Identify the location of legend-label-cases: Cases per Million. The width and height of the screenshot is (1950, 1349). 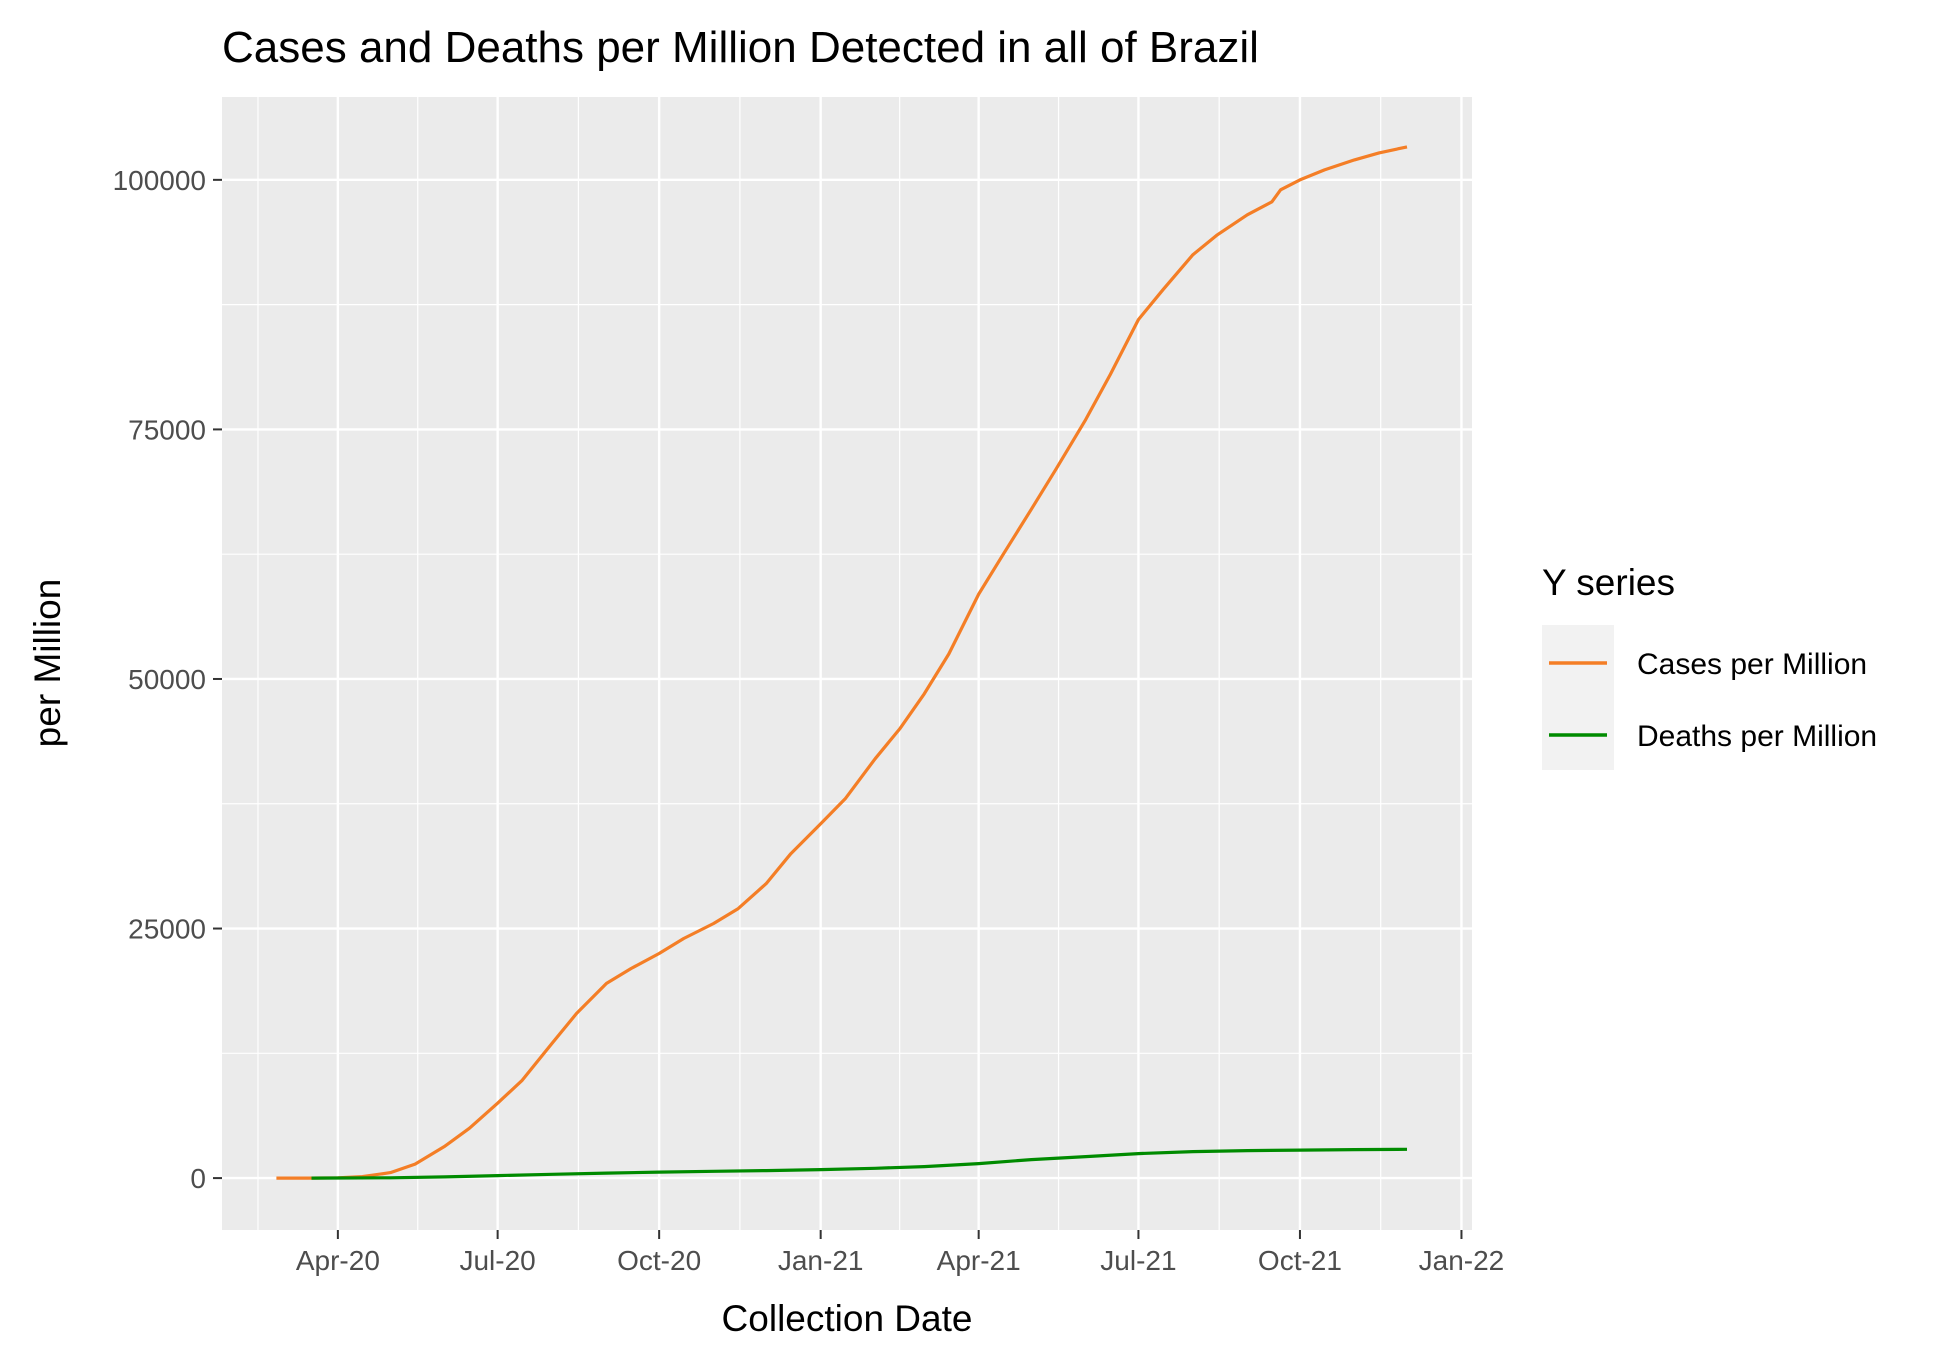
(1752, 664).